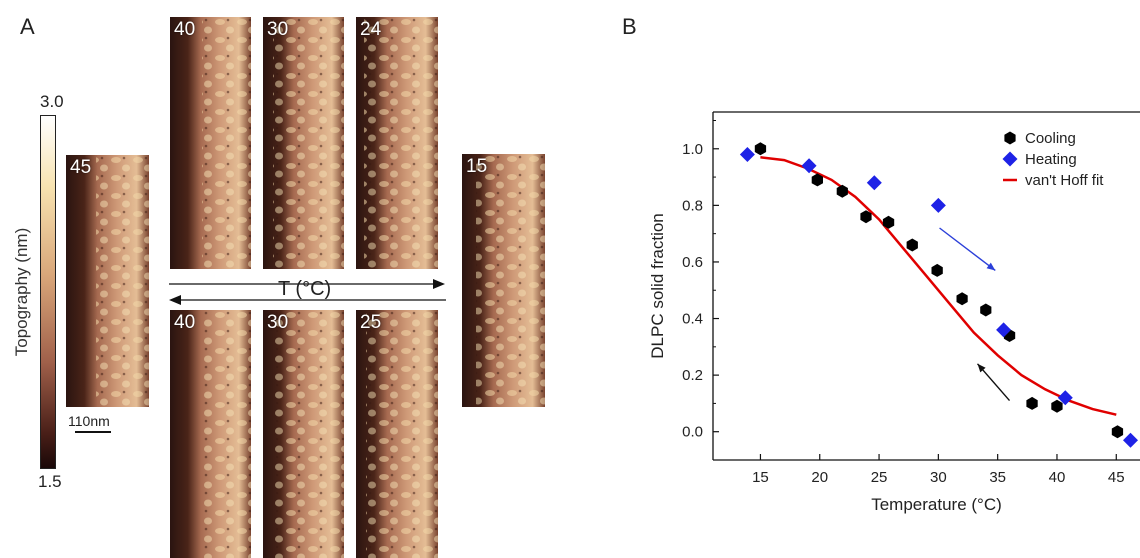  Describe the element at coordinates (1050, 138) in the screenshot. I see `legend-cooling-label: Cooling` at that location.